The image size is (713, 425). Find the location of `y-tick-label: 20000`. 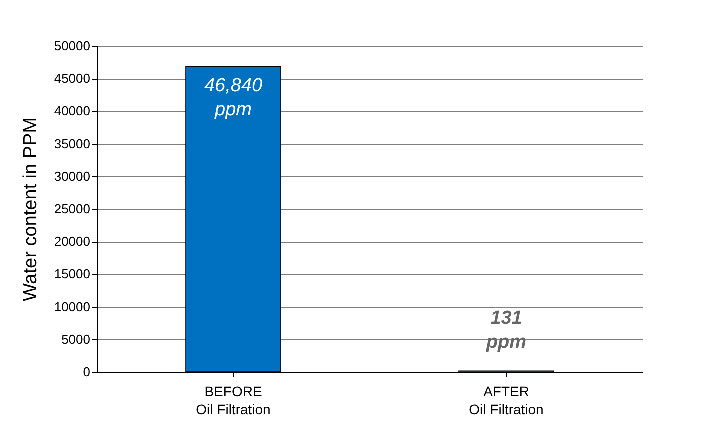

y-tick-label: 20000 is located at coordinates (72, 242).